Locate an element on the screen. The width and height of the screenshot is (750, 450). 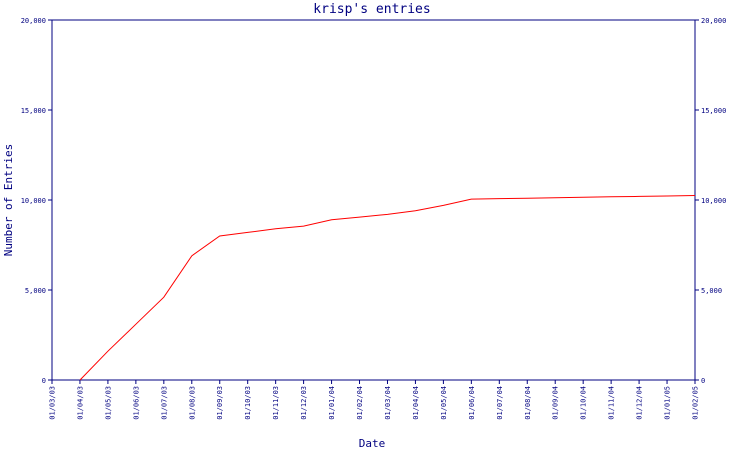
x-tick-label: 01/08/03 is located at coordinates (192, 403).